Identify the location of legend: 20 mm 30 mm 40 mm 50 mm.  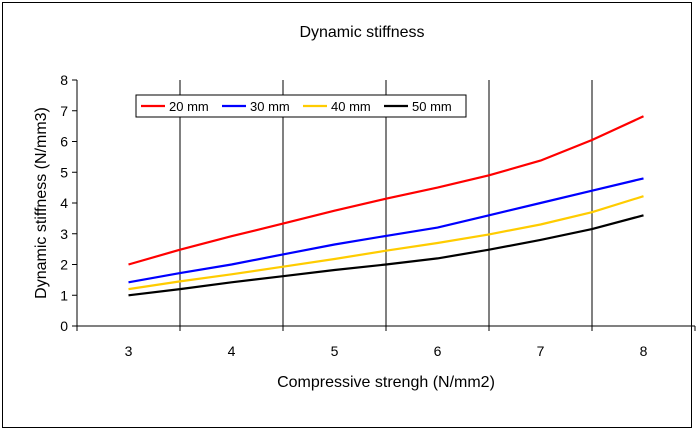
(301, 106).